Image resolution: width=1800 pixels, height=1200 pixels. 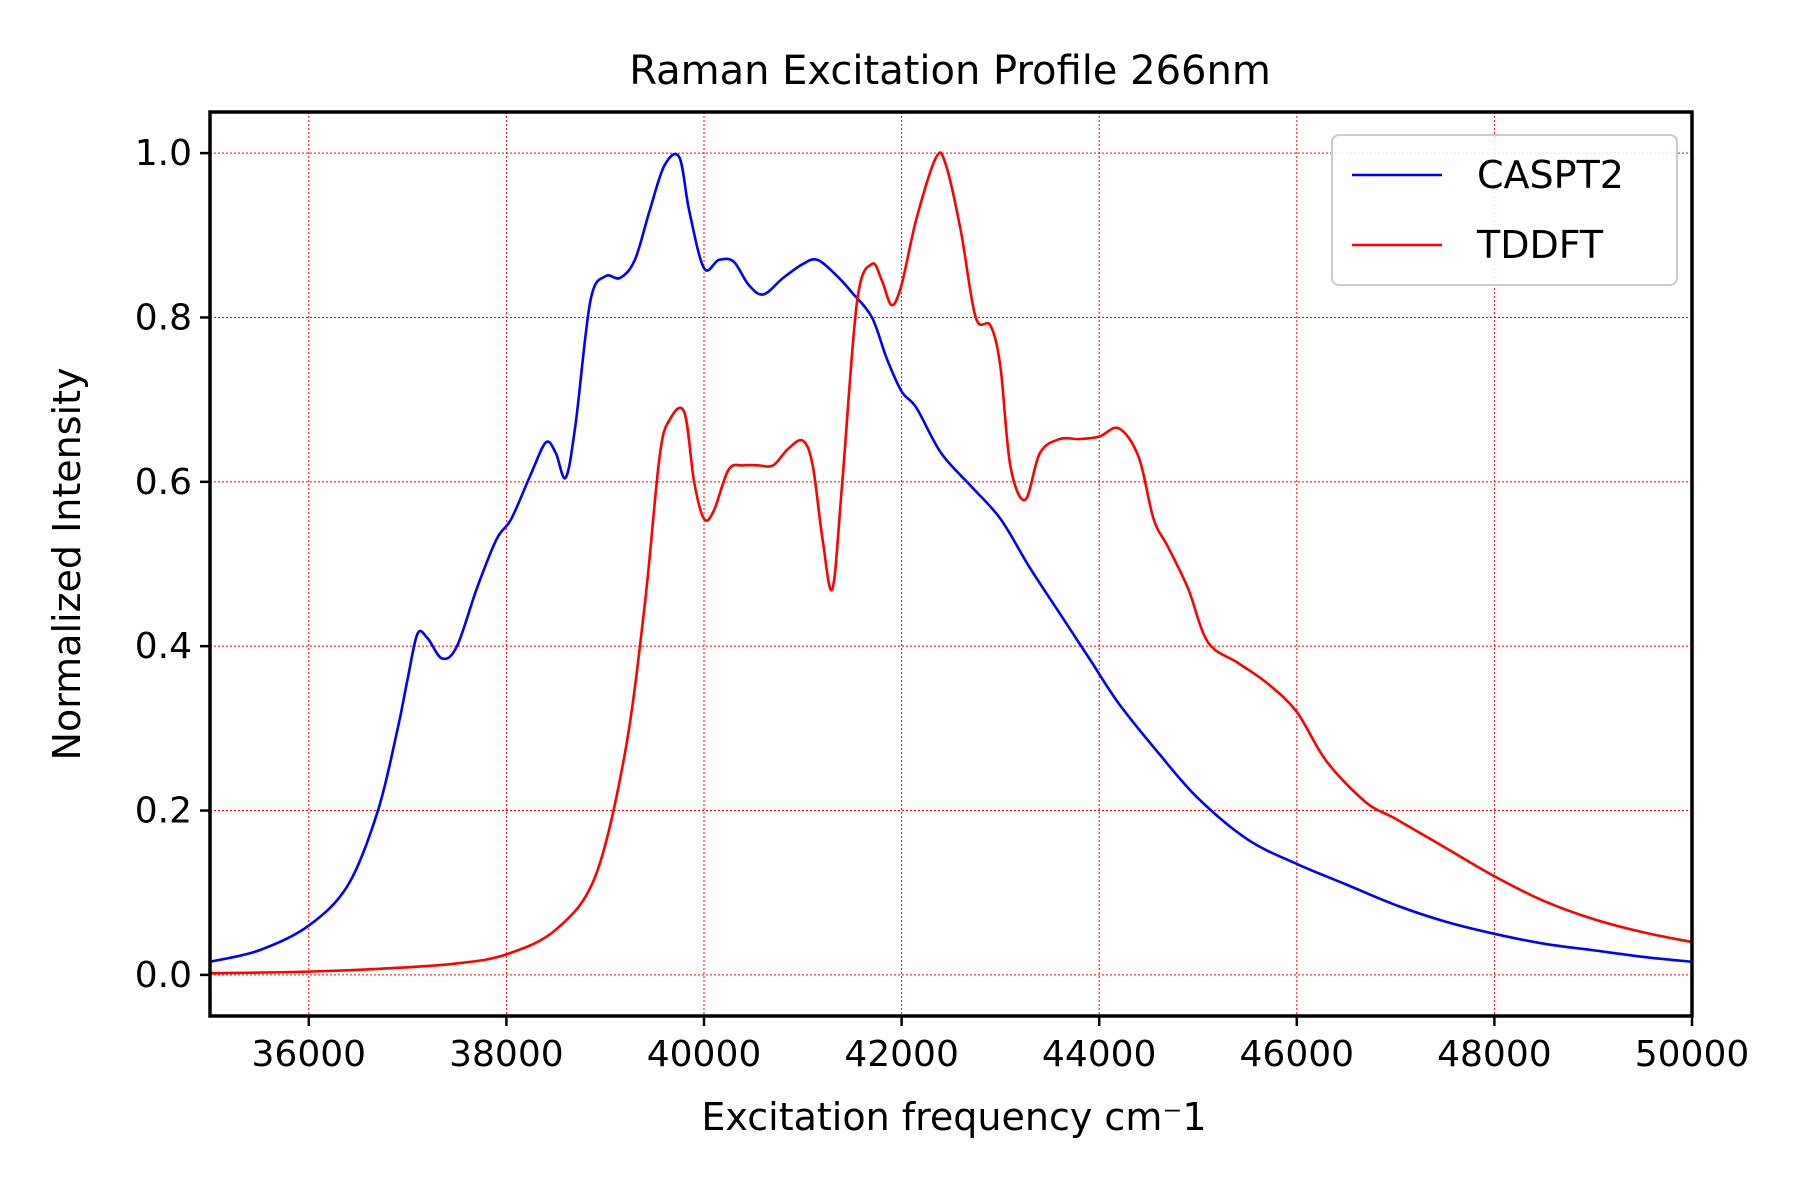 What do you see at coordinates (163, 975) in the screenshot?
I see `y-tick-label: 0.0` at bounding box center [163, 975].